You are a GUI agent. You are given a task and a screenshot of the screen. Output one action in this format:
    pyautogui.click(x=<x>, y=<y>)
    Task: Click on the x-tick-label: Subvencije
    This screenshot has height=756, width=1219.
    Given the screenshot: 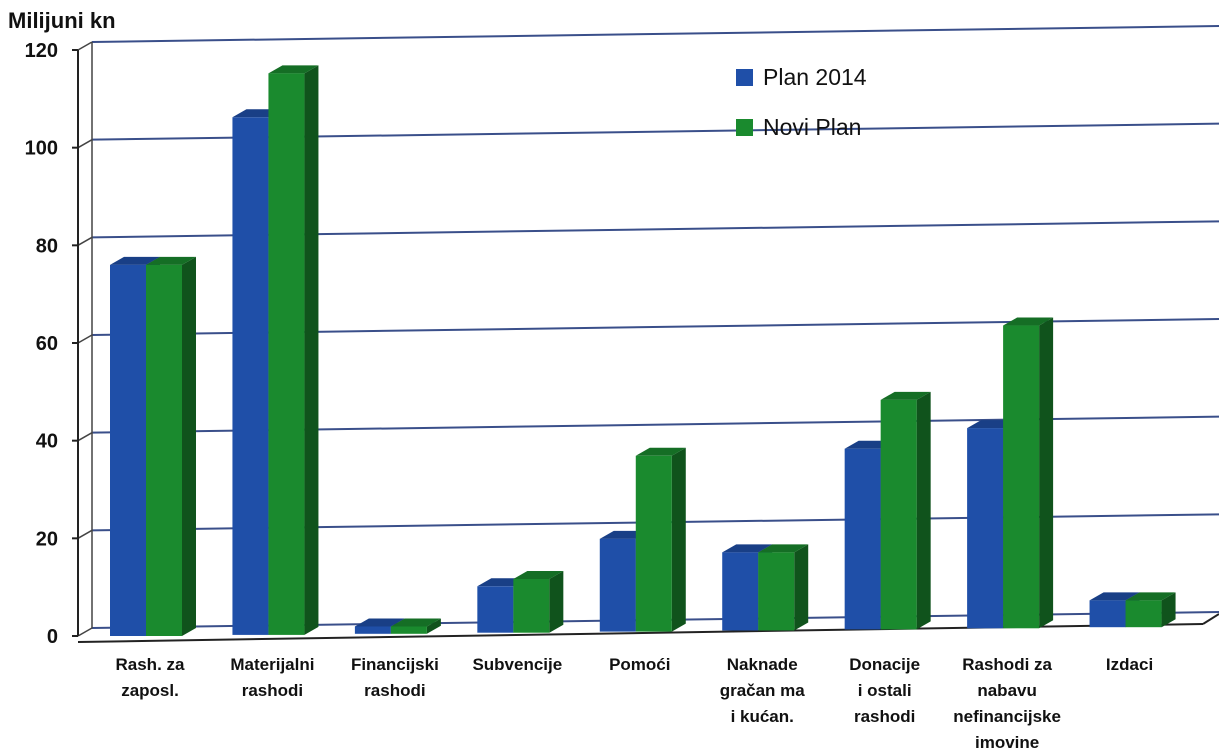 What is the action you would take?
    pyautogui.click(x=517, y=664)
    